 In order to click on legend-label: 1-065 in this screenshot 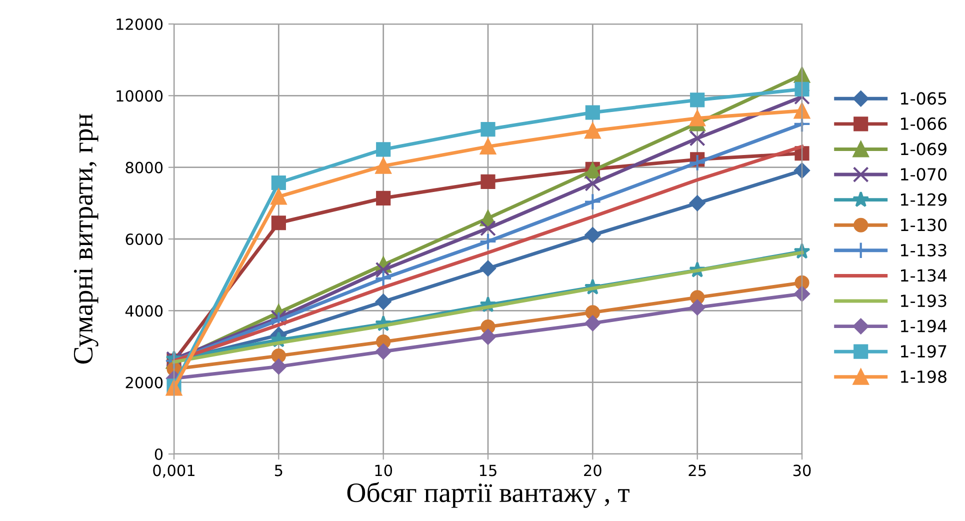, I will do `click(923, 98)`.